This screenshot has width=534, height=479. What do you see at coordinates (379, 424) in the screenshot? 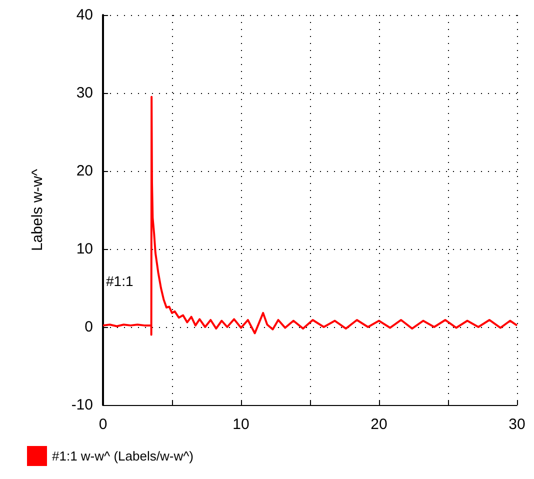
I see `x-tick-label: 20` at bounding box center [379, 424].